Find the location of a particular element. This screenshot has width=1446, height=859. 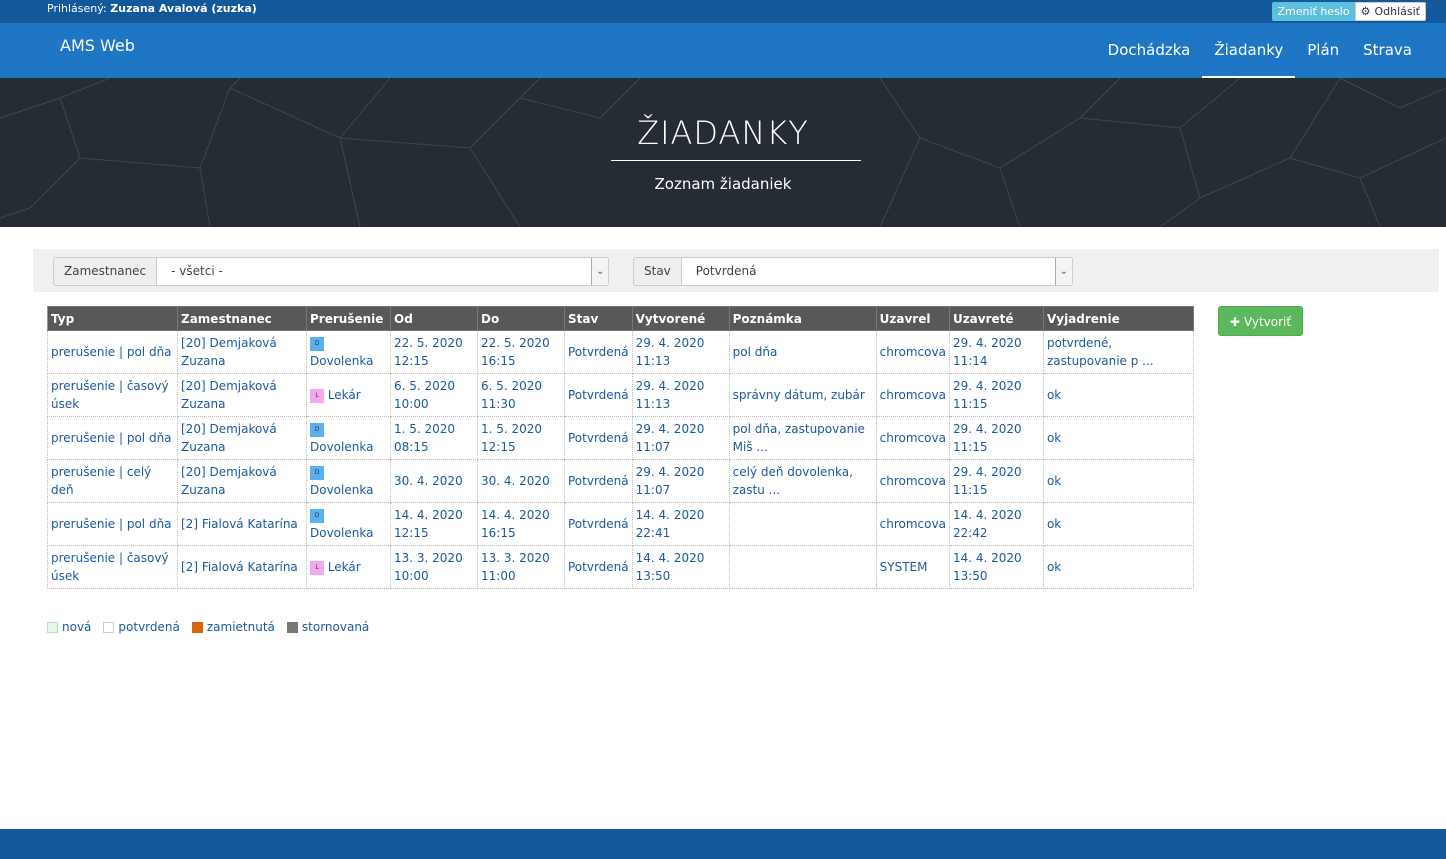

cell-uzavrel: SYSTEM is located at coordinates (912, 567).